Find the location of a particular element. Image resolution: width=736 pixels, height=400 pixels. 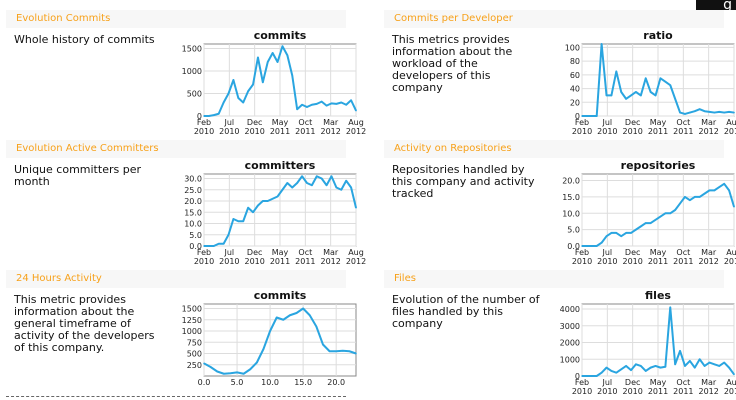

panel-title: 24 Hours Activity is located at coordinates (176, 279).